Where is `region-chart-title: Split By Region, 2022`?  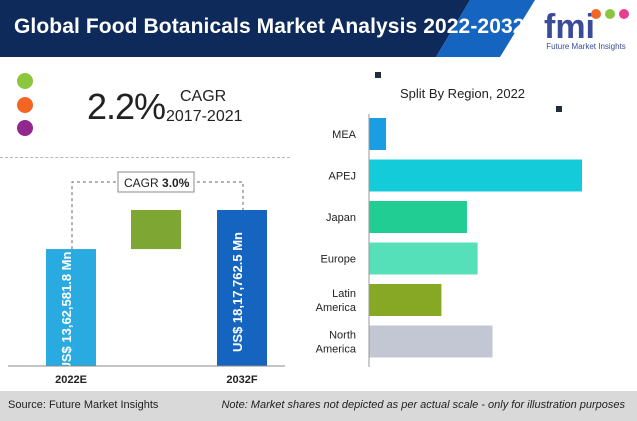 region-chart-title: Split By Region, 2022 is located at coordinates (462, 93).